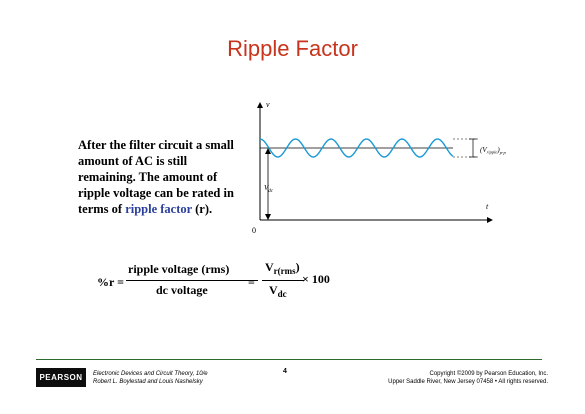  What do you see at coordinates (148, 382) in the screenshot?
I see `book-authors: Robert L. Boylestad and Louis Nashelsky` at bounding box center [148, 382].